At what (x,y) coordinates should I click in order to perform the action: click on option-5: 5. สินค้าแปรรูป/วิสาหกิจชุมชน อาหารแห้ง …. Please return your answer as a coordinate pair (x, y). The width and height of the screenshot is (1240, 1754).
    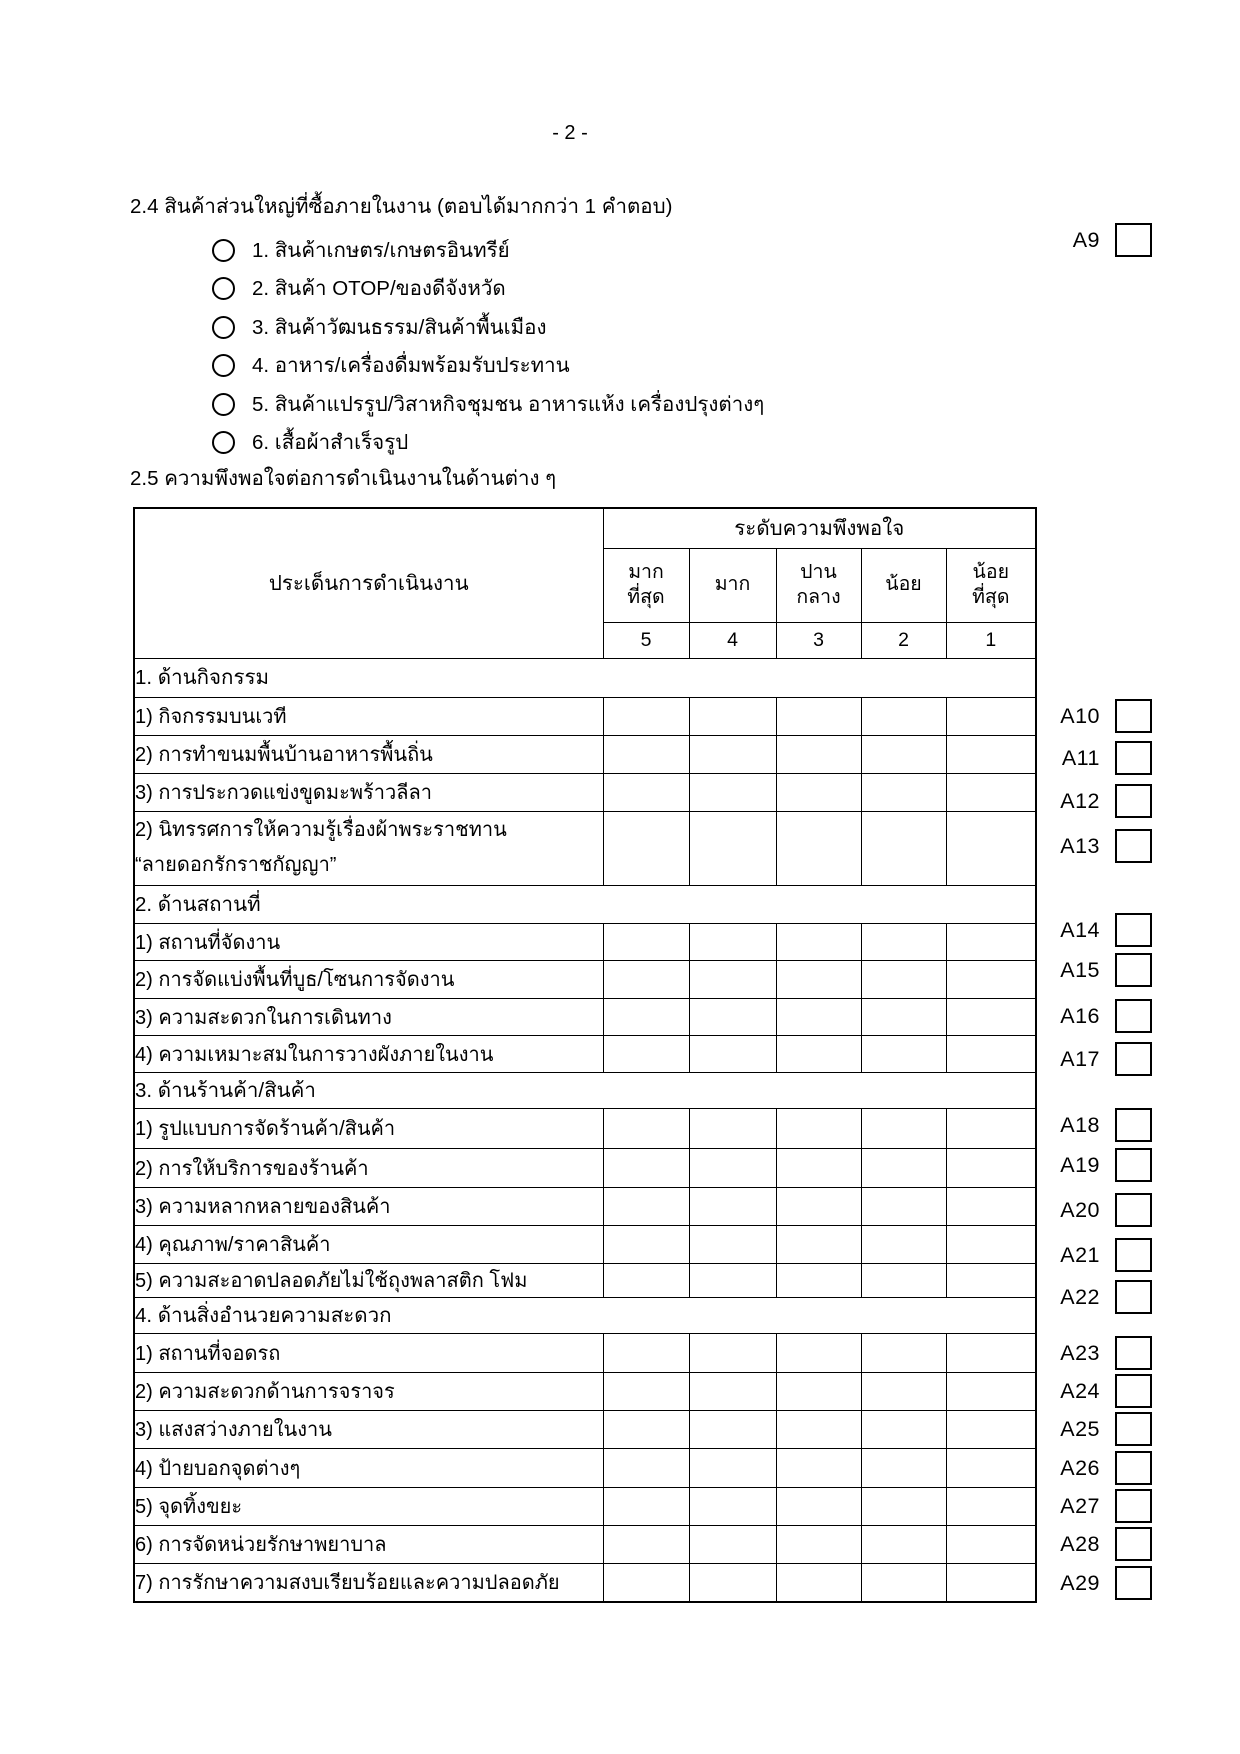
    Looking at the image, I should click on (488, 404).